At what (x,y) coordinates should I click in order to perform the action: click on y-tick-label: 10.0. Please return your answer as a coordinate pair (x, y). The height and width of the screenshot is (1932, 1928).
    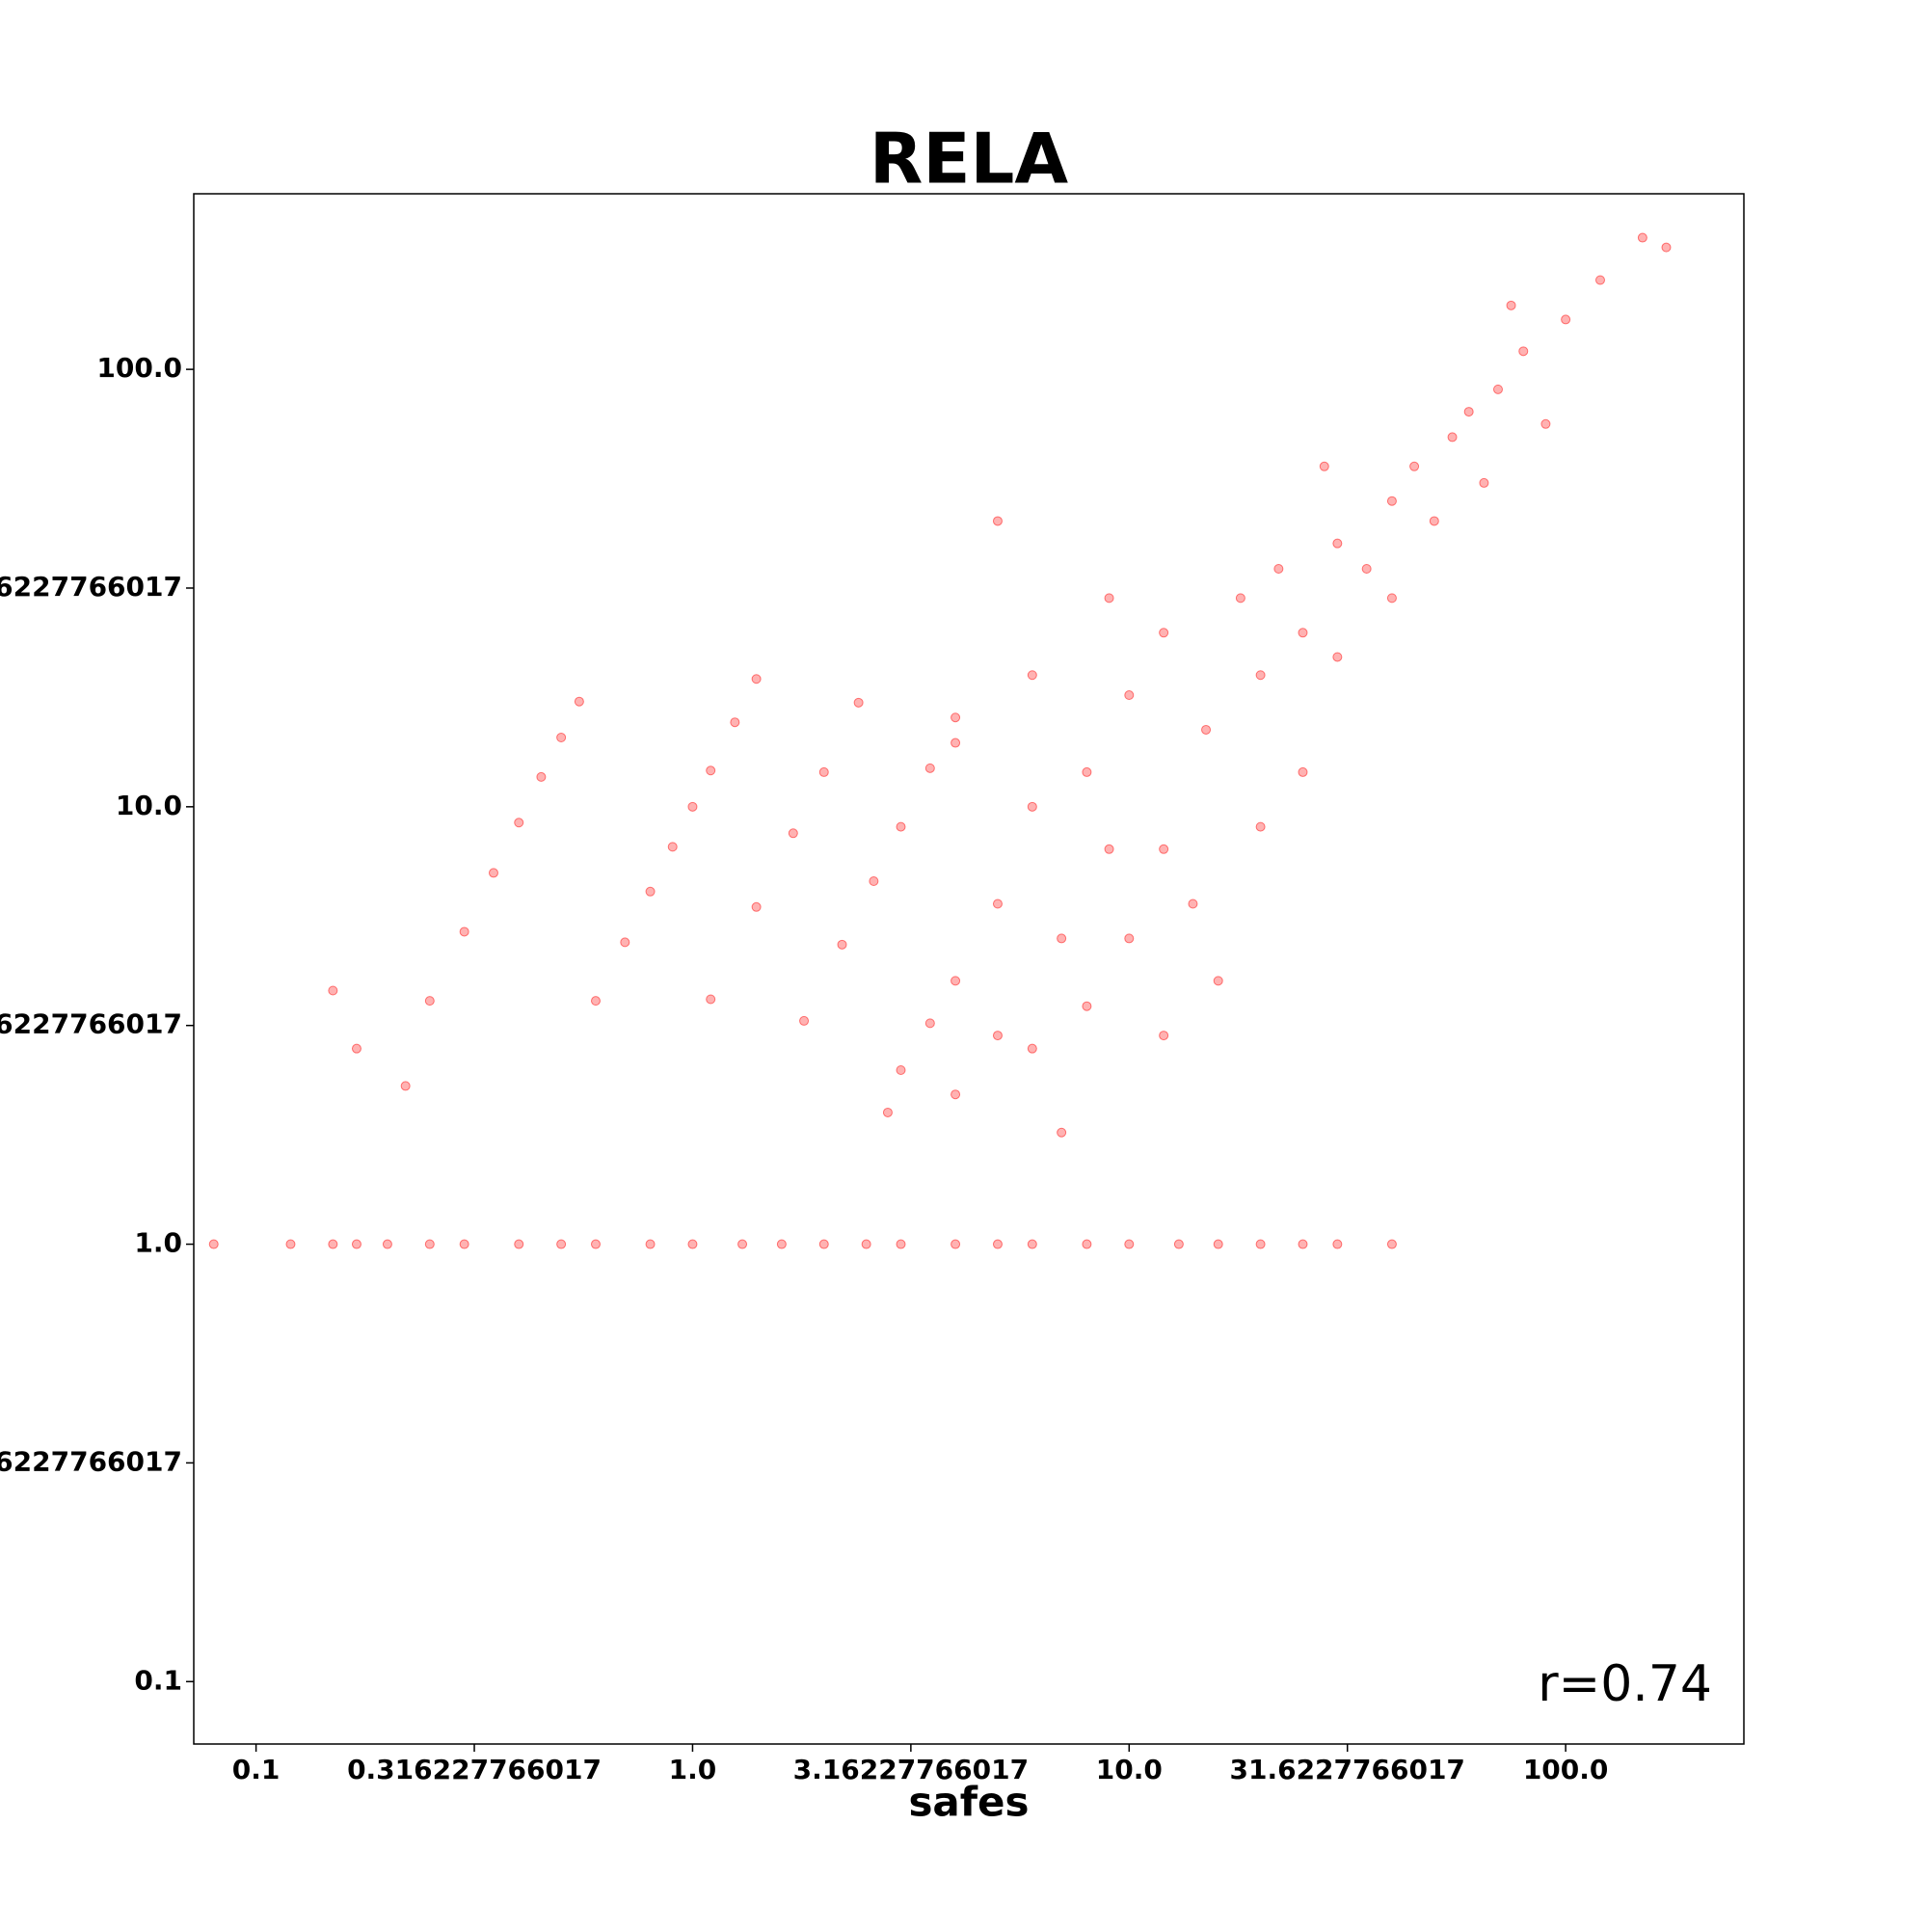
    Looking at the image, I should click on (149, 806).